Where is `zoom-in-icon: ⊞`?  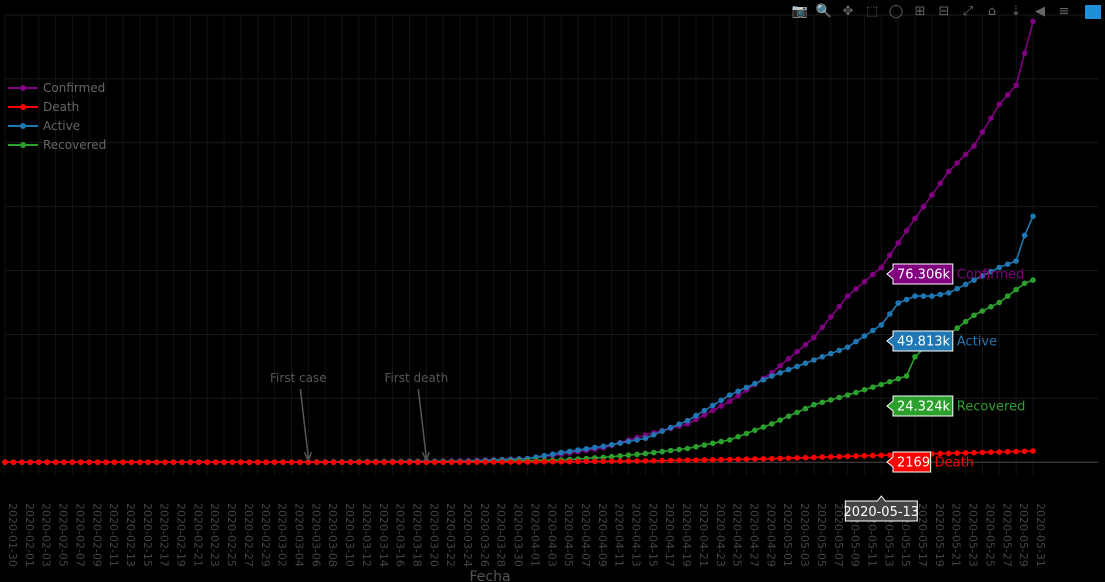
zoom-in-icon: ⊞ is located at coordinates (920, 11).